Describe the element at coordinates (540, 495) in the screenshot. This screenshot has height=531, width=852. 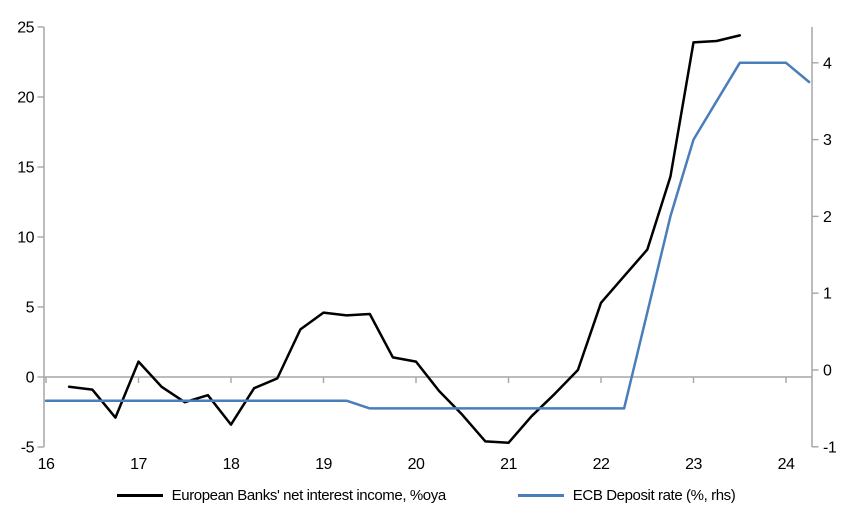
I see `ecb-line-swatch` at that location.